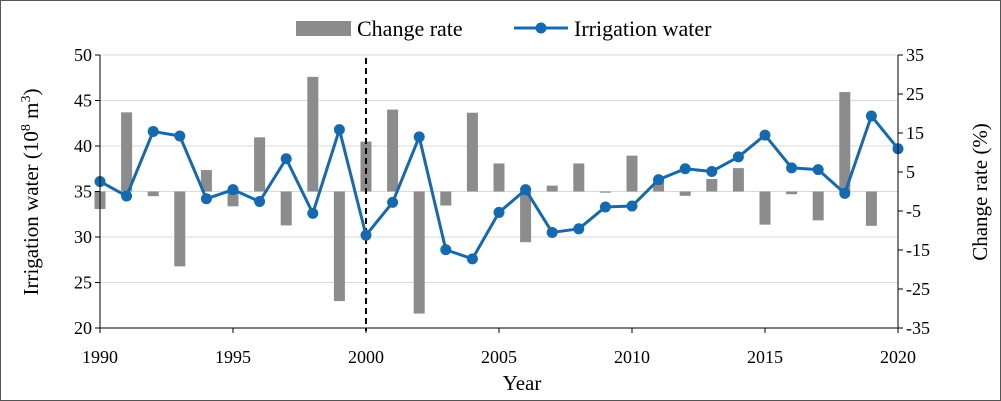 Image resolution: width=1001 pixels, height=401 pixels. I want to click on point-irrigation-water-1996, so click(260, 202).